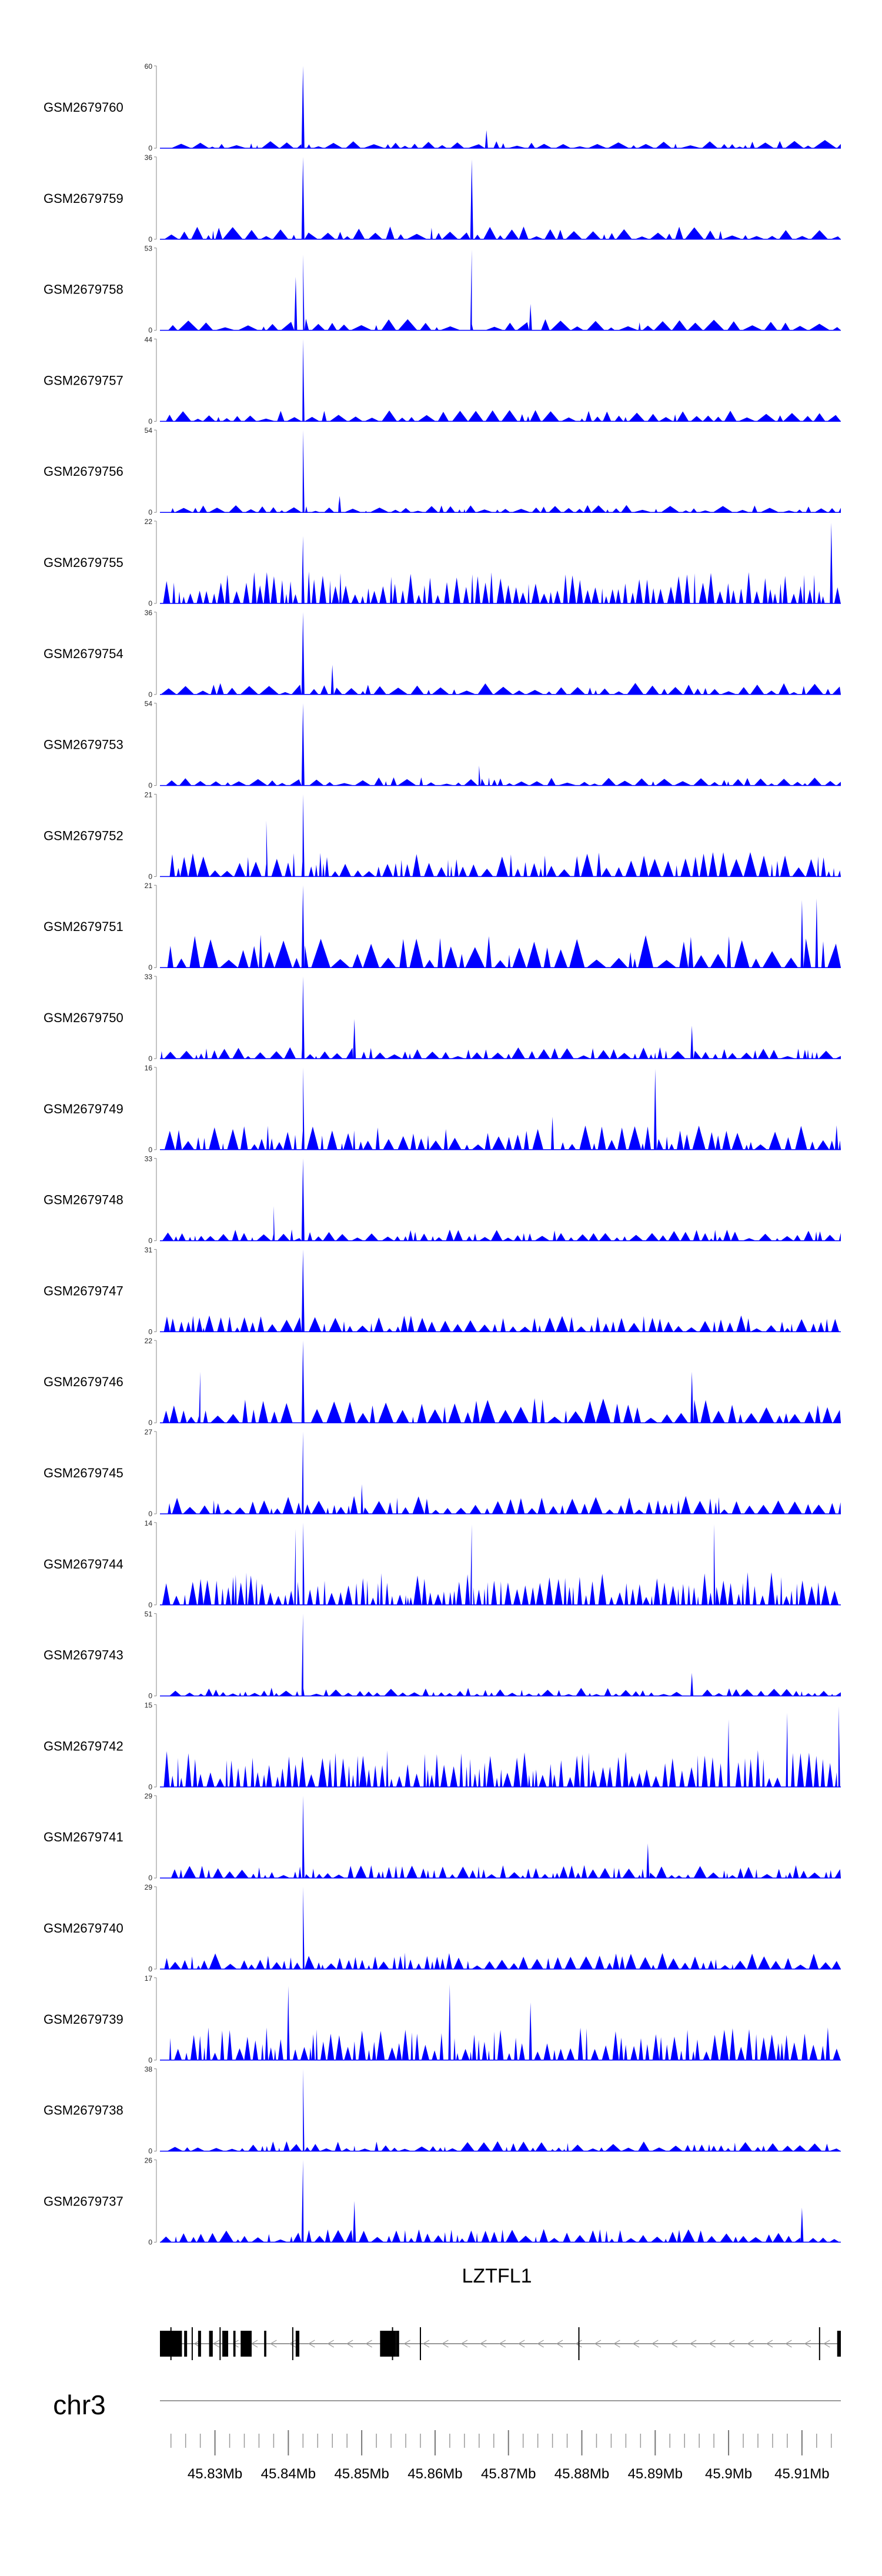  Describe the element at coordinates (149, 1887) in the screenshot. I see `y-max-label: 29` at that location.